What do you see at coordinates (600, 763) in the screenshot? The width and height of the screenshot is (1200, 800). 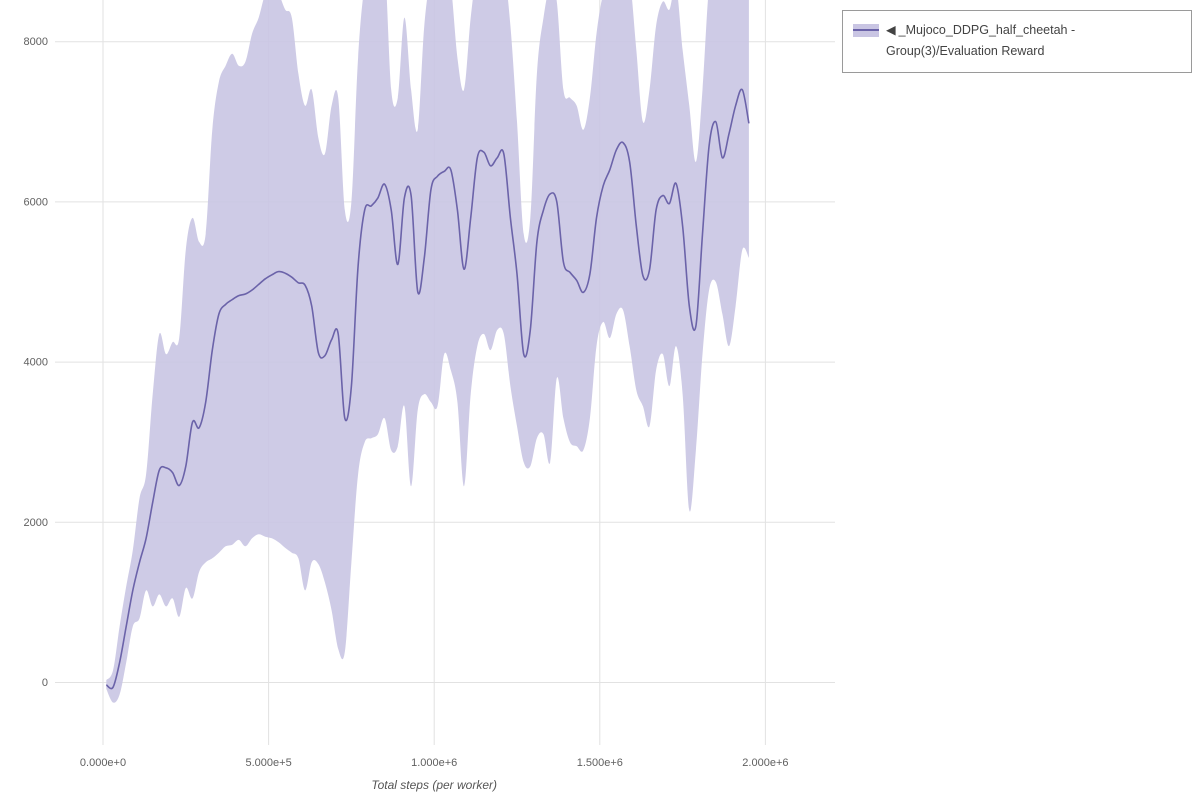 I see `svg-text: 1.500e+6` at bounding box center [600, 763].